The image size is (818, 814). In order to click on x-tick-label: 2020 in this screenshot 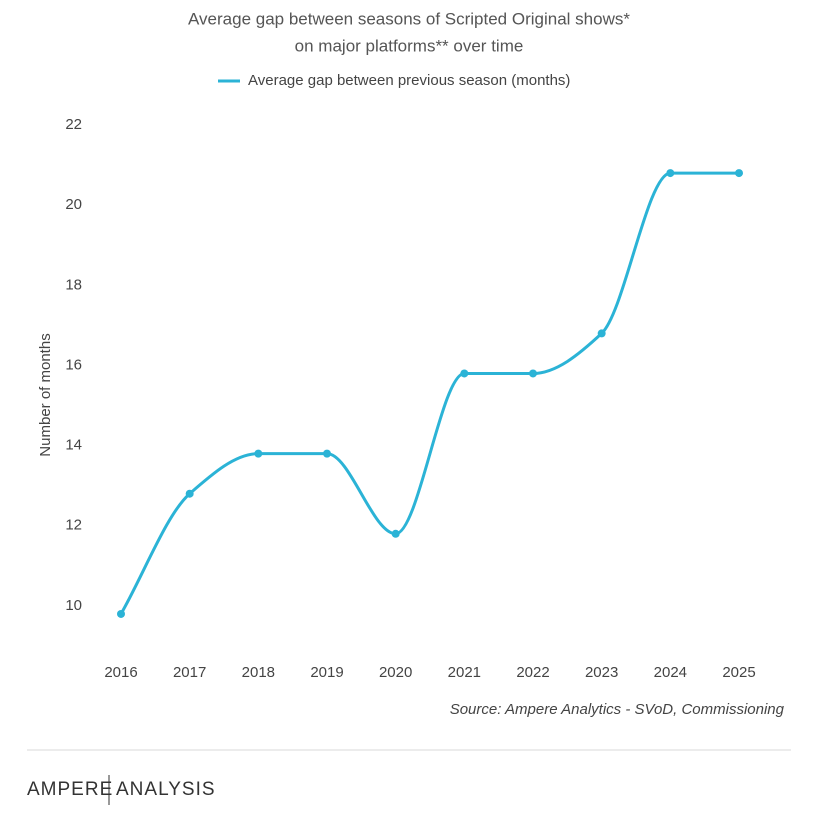, I will do `click(395, 672)`.